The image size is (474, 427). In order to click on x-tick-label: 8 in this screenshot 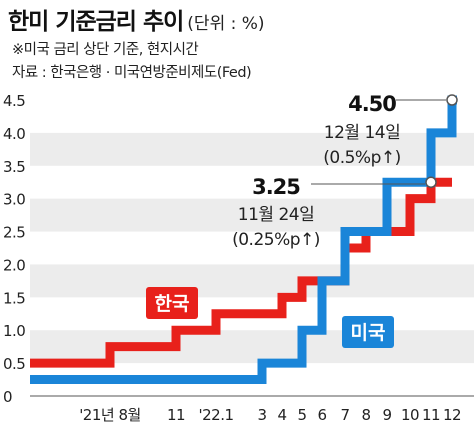, I will do `click(365, 415)`.